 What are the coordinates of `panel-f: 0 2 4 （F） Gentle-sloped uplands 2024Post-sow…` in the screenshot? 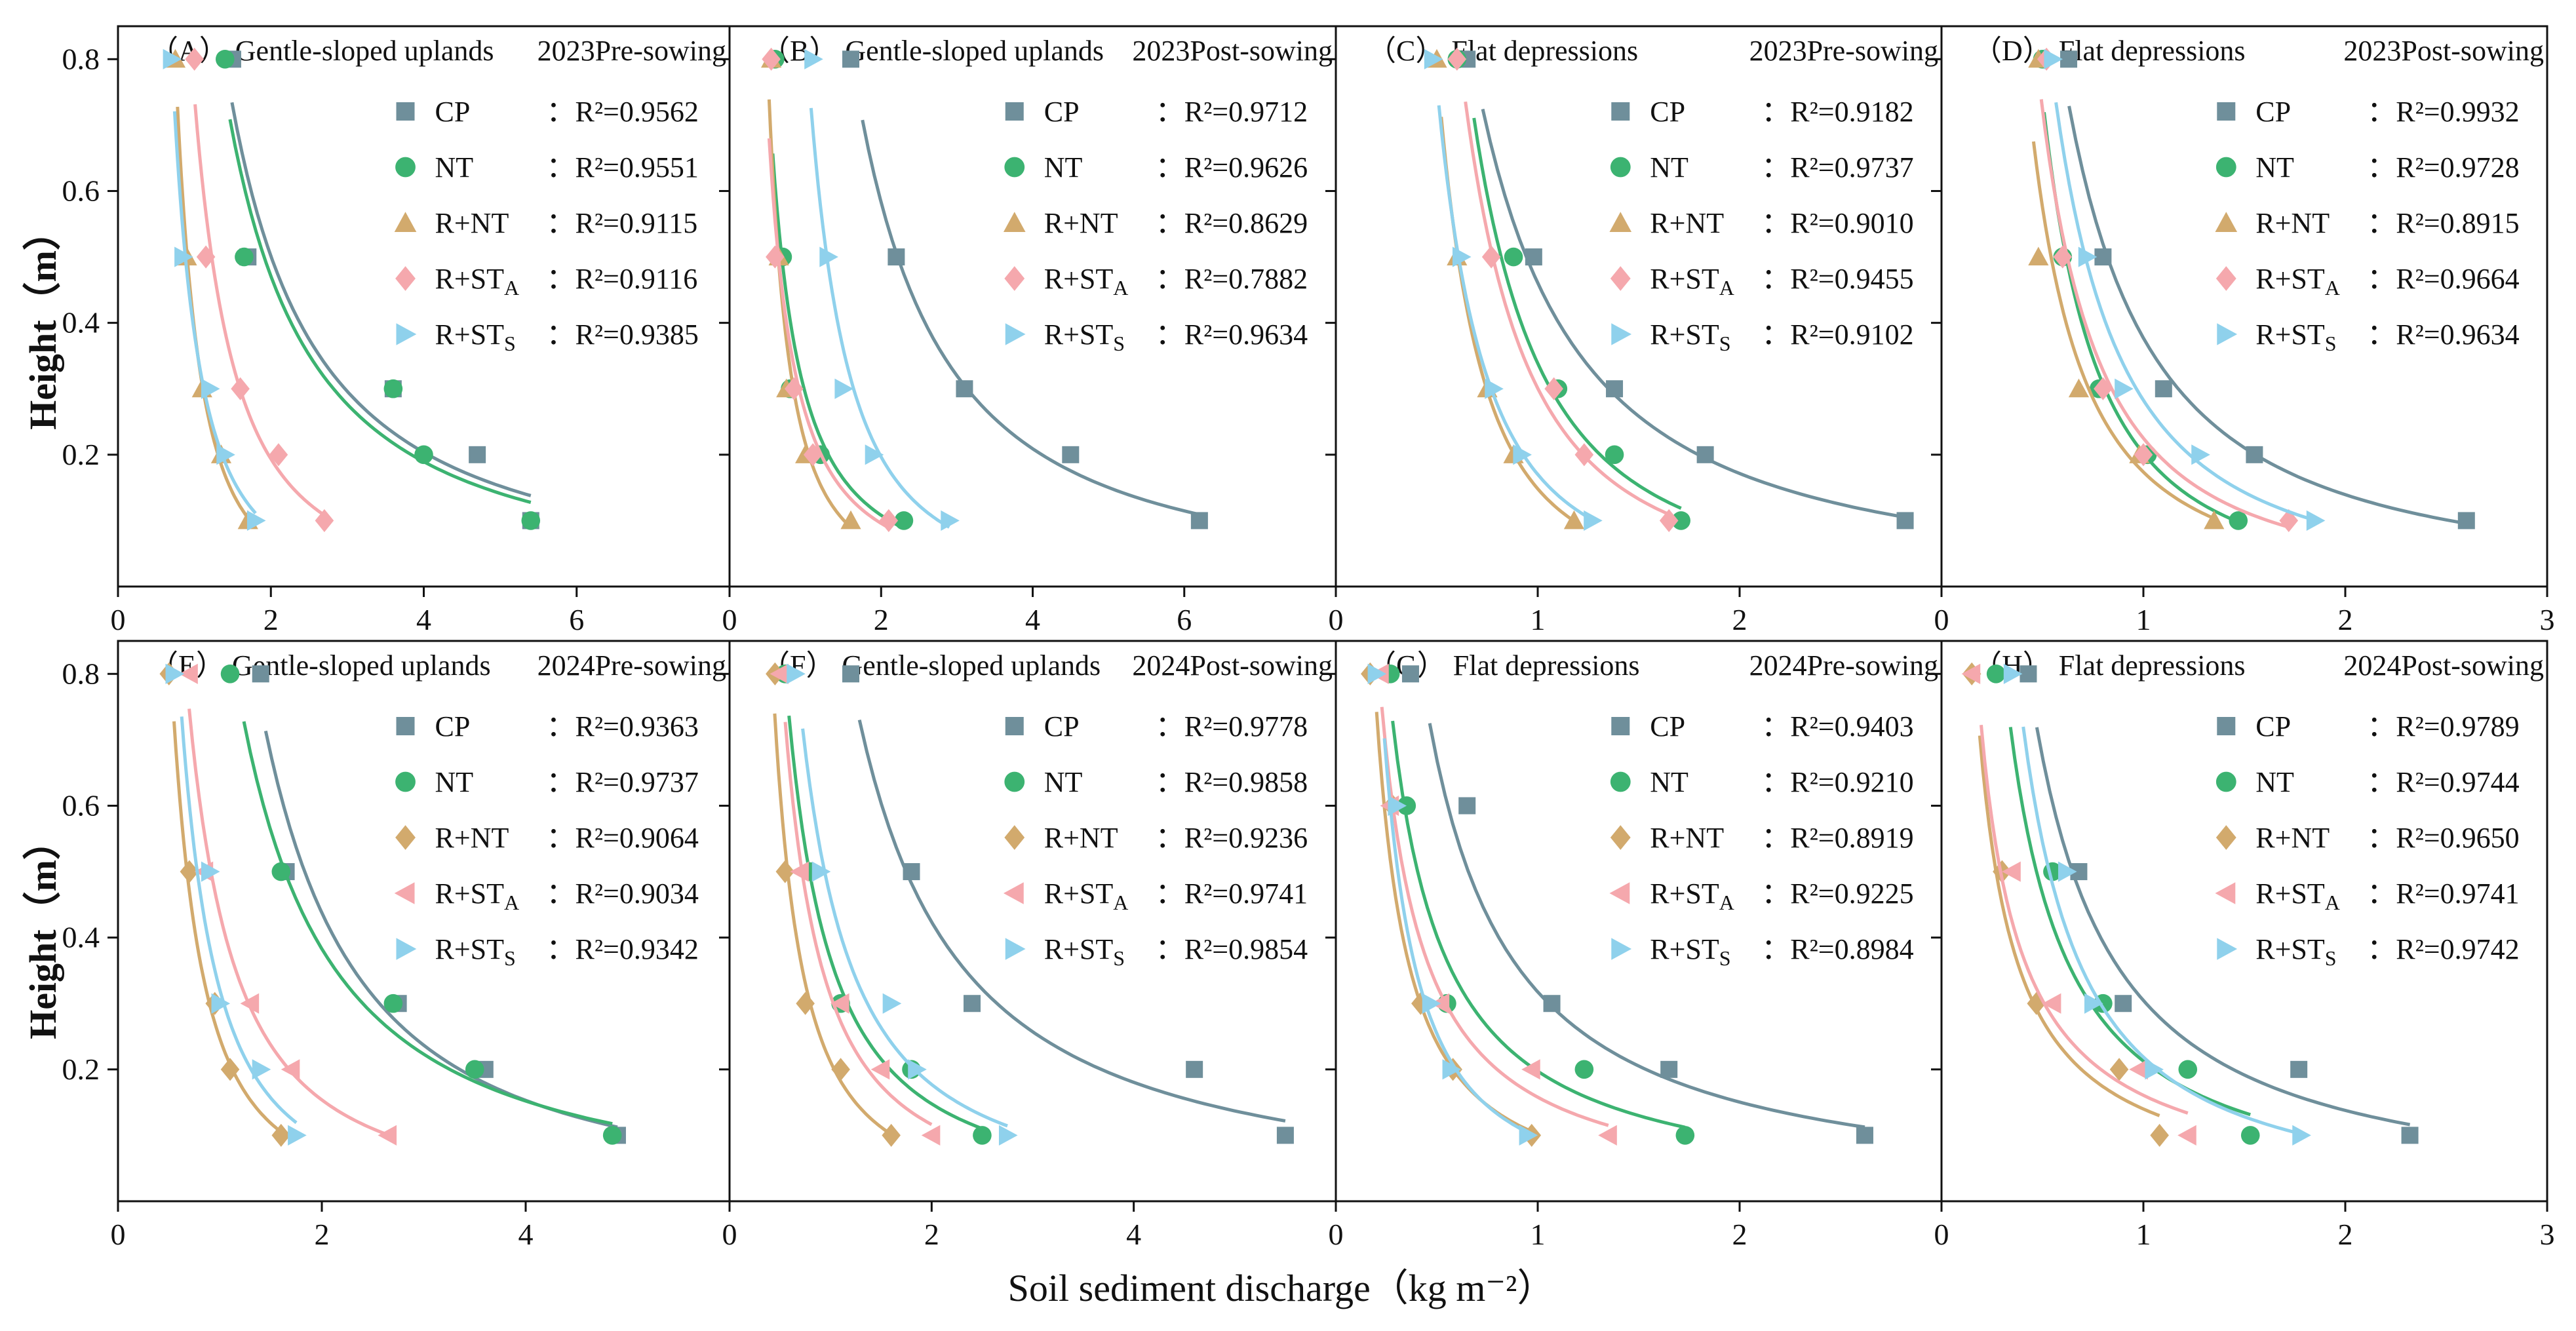 It's located at (1028, 945).